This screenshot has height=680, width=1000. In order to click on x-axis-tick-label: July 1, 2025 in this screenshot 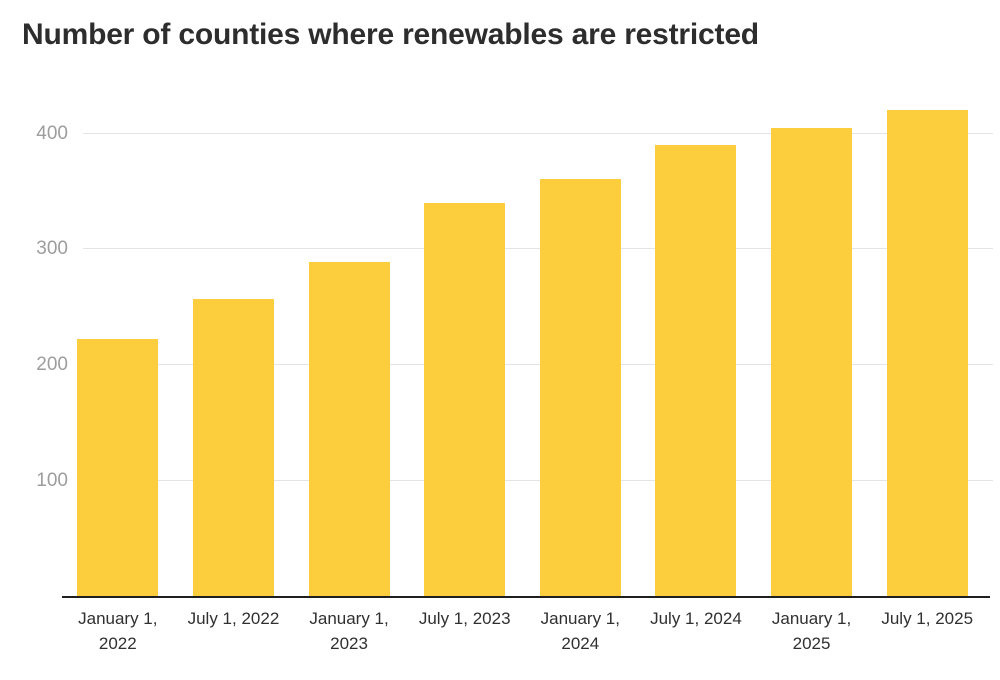, I will do `click(927, 618)`.